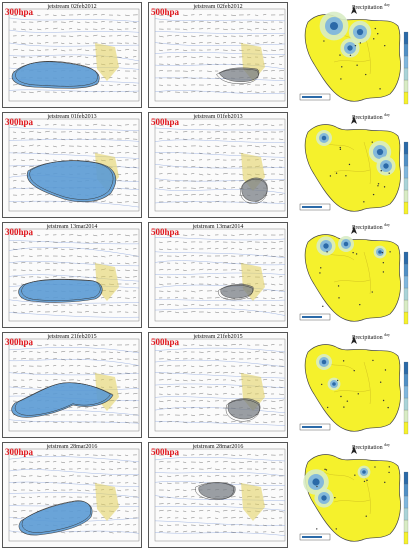  Describe the element at coordinates (218, 117) in the screenshot. I see `panel-title: jetstream 01feb2013` at that location.